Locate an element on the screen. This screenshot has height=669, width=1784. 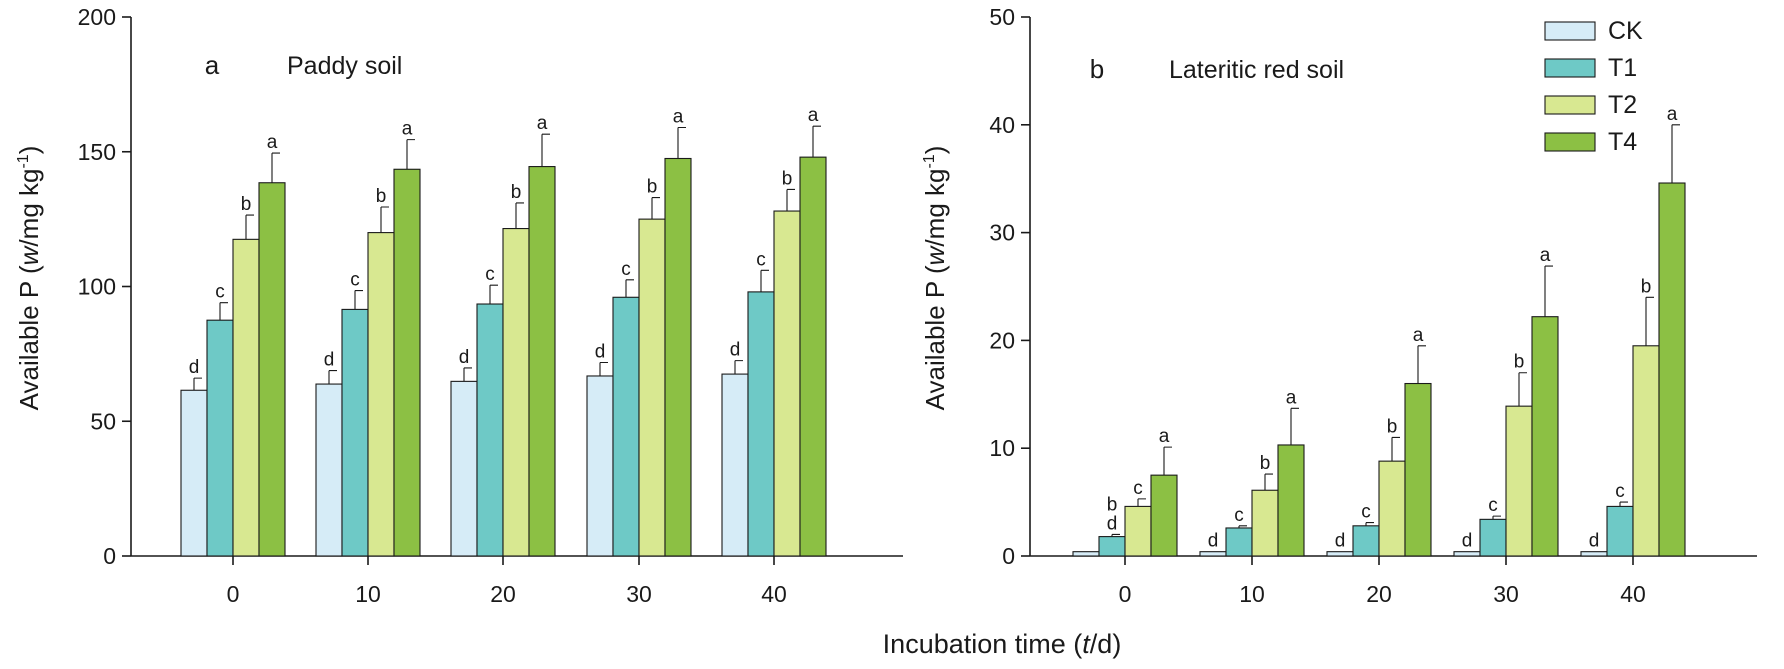
panel-a-y-tick-label: 150 is located at coordinates (97, 152).